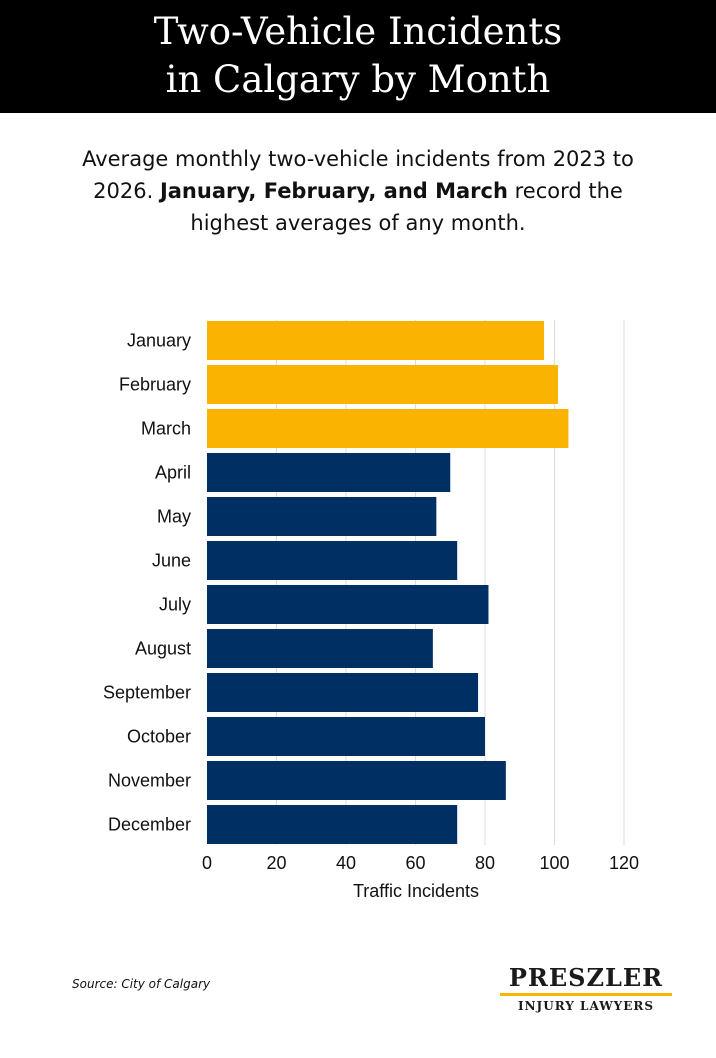 The width and height of the screenshot is (716, 1058). Describe the element at coordinates (147, 693) in the screenshot. I see `category-label-september: September` at that location.